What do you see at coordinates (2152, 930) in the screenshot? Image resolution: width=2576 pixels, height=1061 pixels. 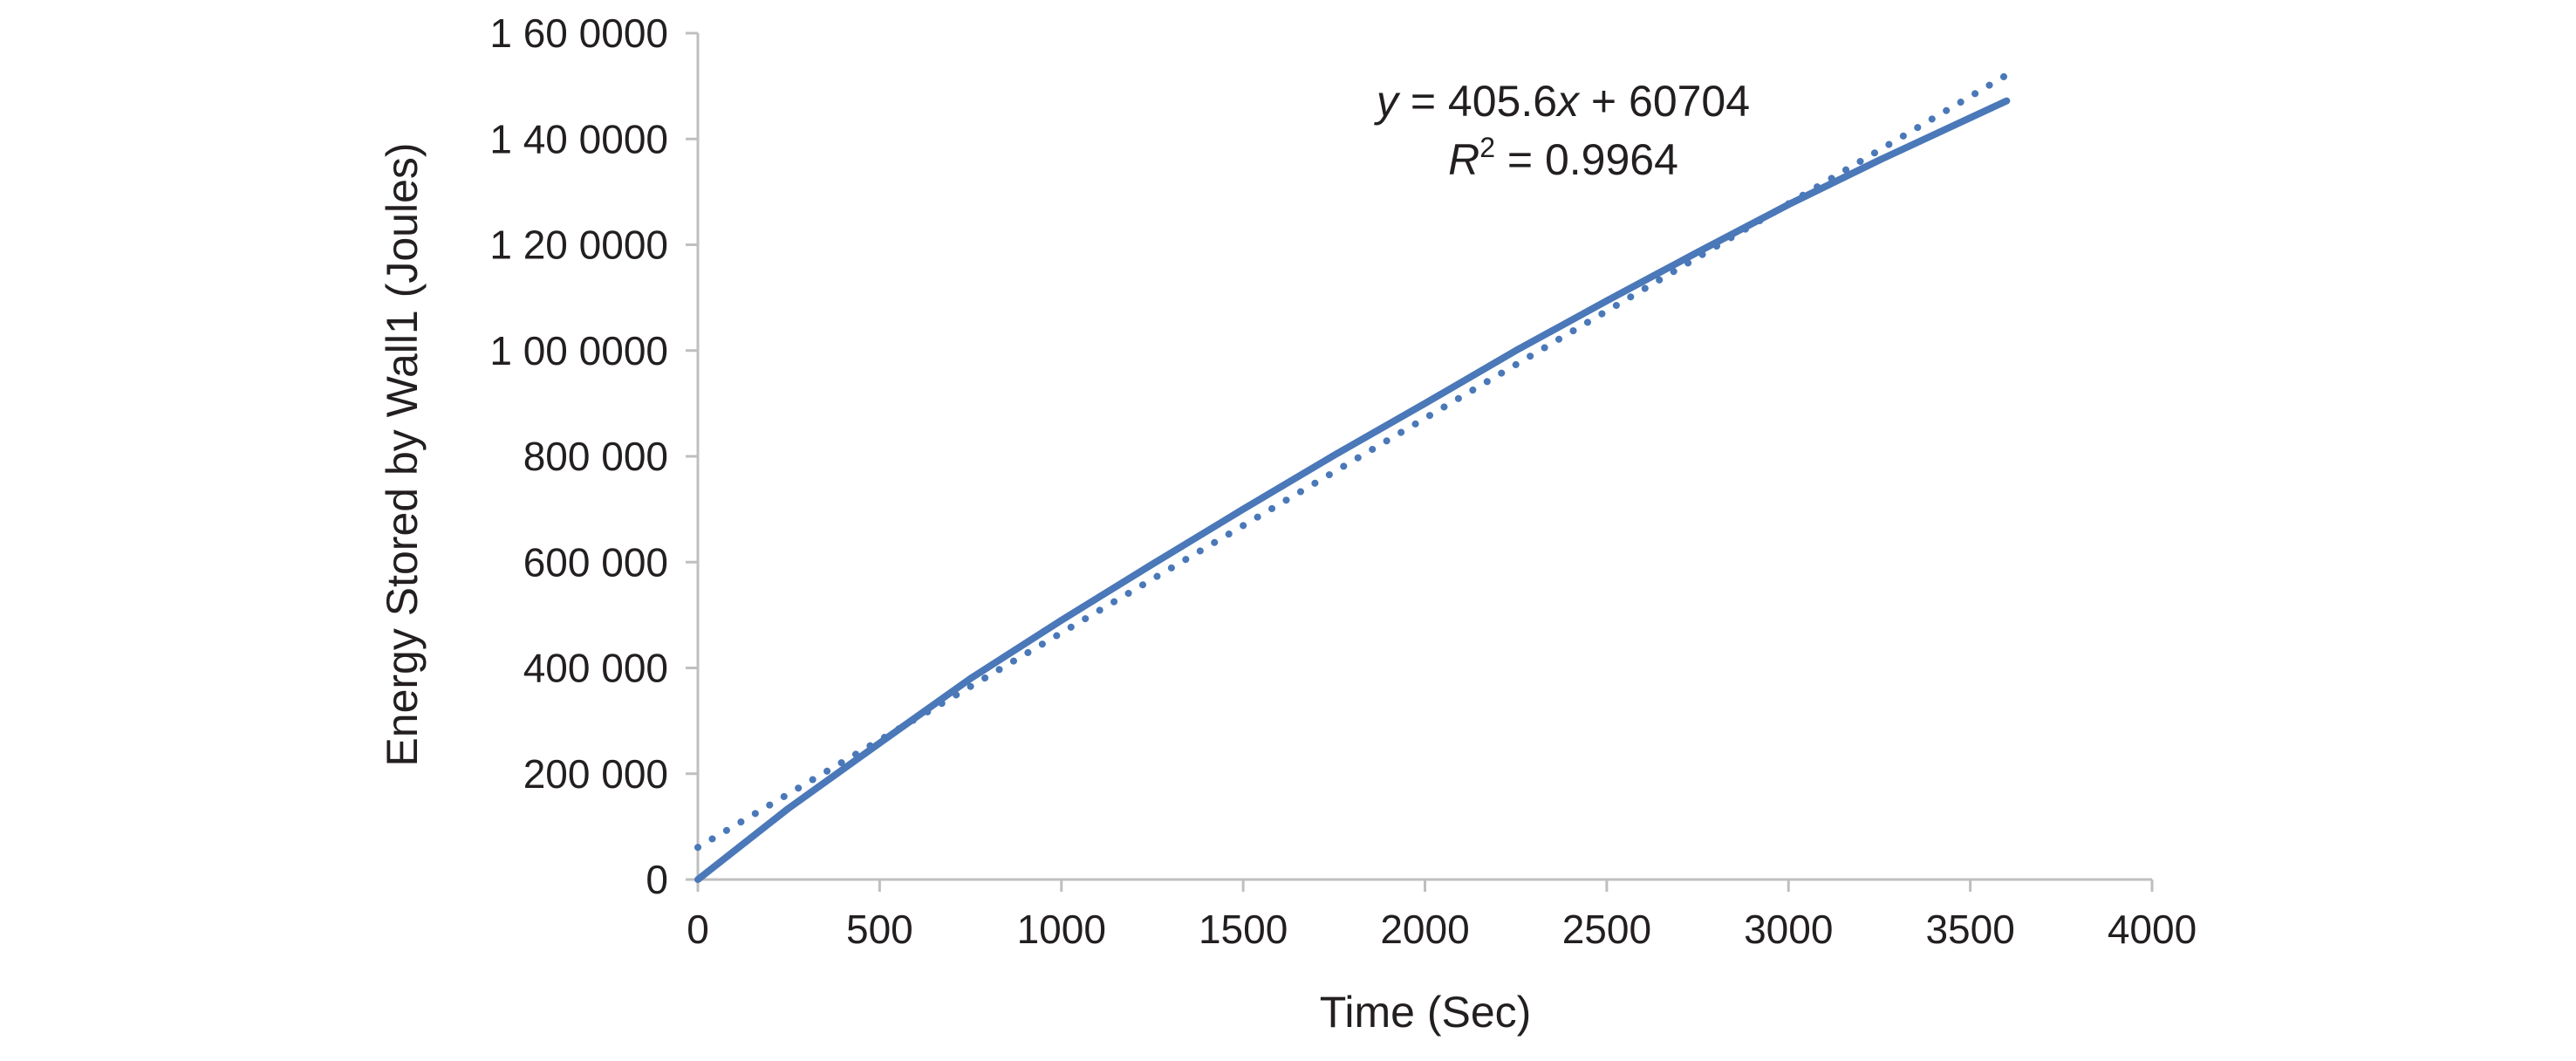 I see `x-tick-label: 4000` at bounding box center [2152, 930].